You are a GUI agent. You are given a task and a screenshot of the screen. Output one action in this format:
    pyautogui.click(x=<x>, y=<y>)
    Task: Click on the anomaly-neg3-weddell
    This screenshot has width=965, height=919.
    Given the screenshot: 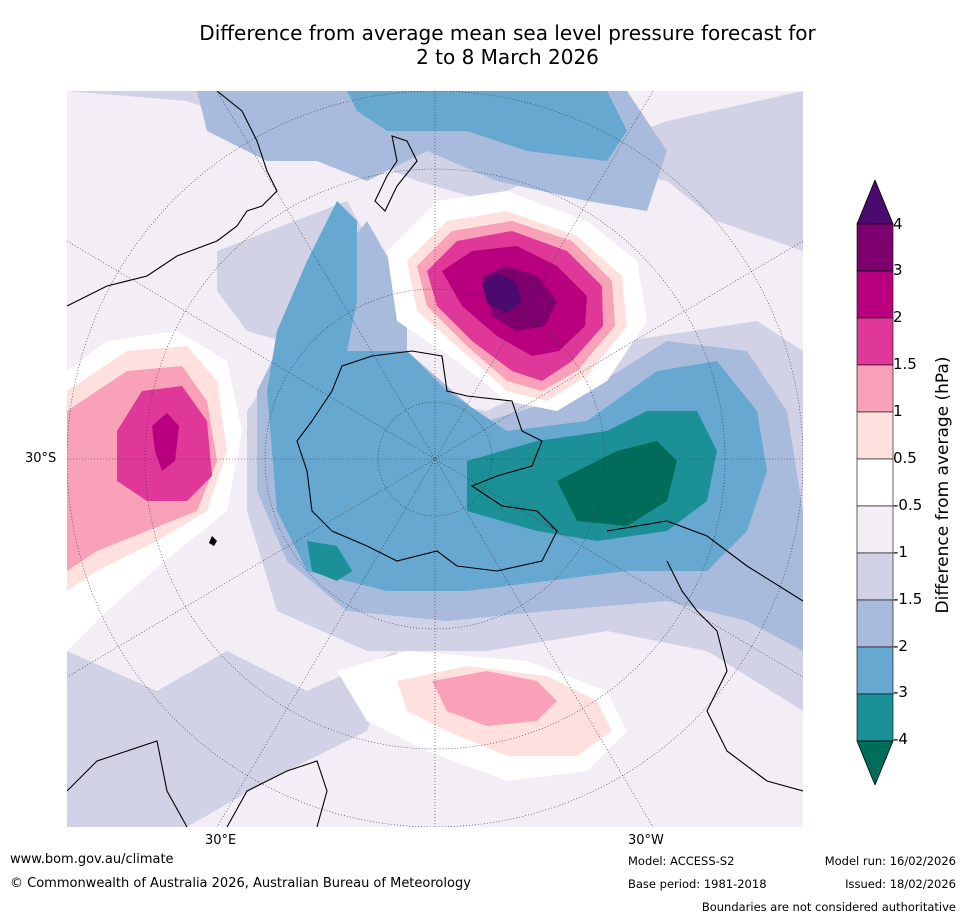 What is the action you would take?
    pyautogui.click(x=329, y=561)
    